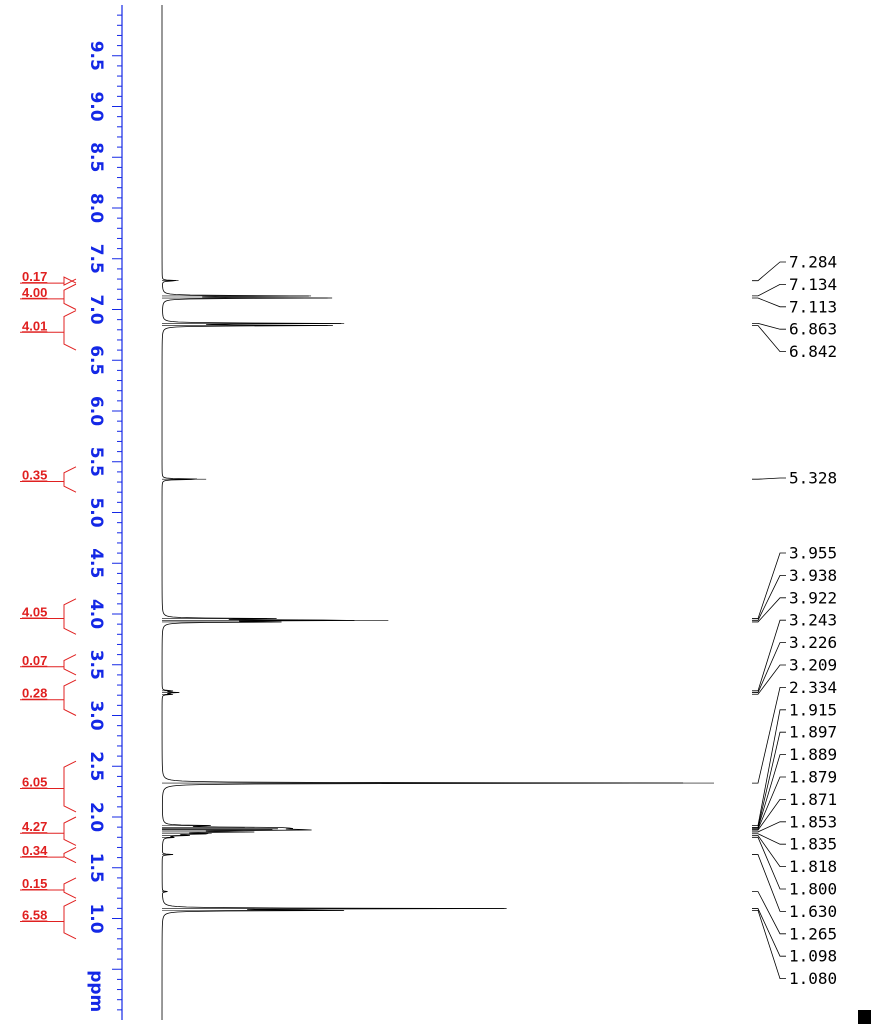  Describe the element at coordinates (34, 292) in the screenshot. I see `integral-value: 4.00` at that location.